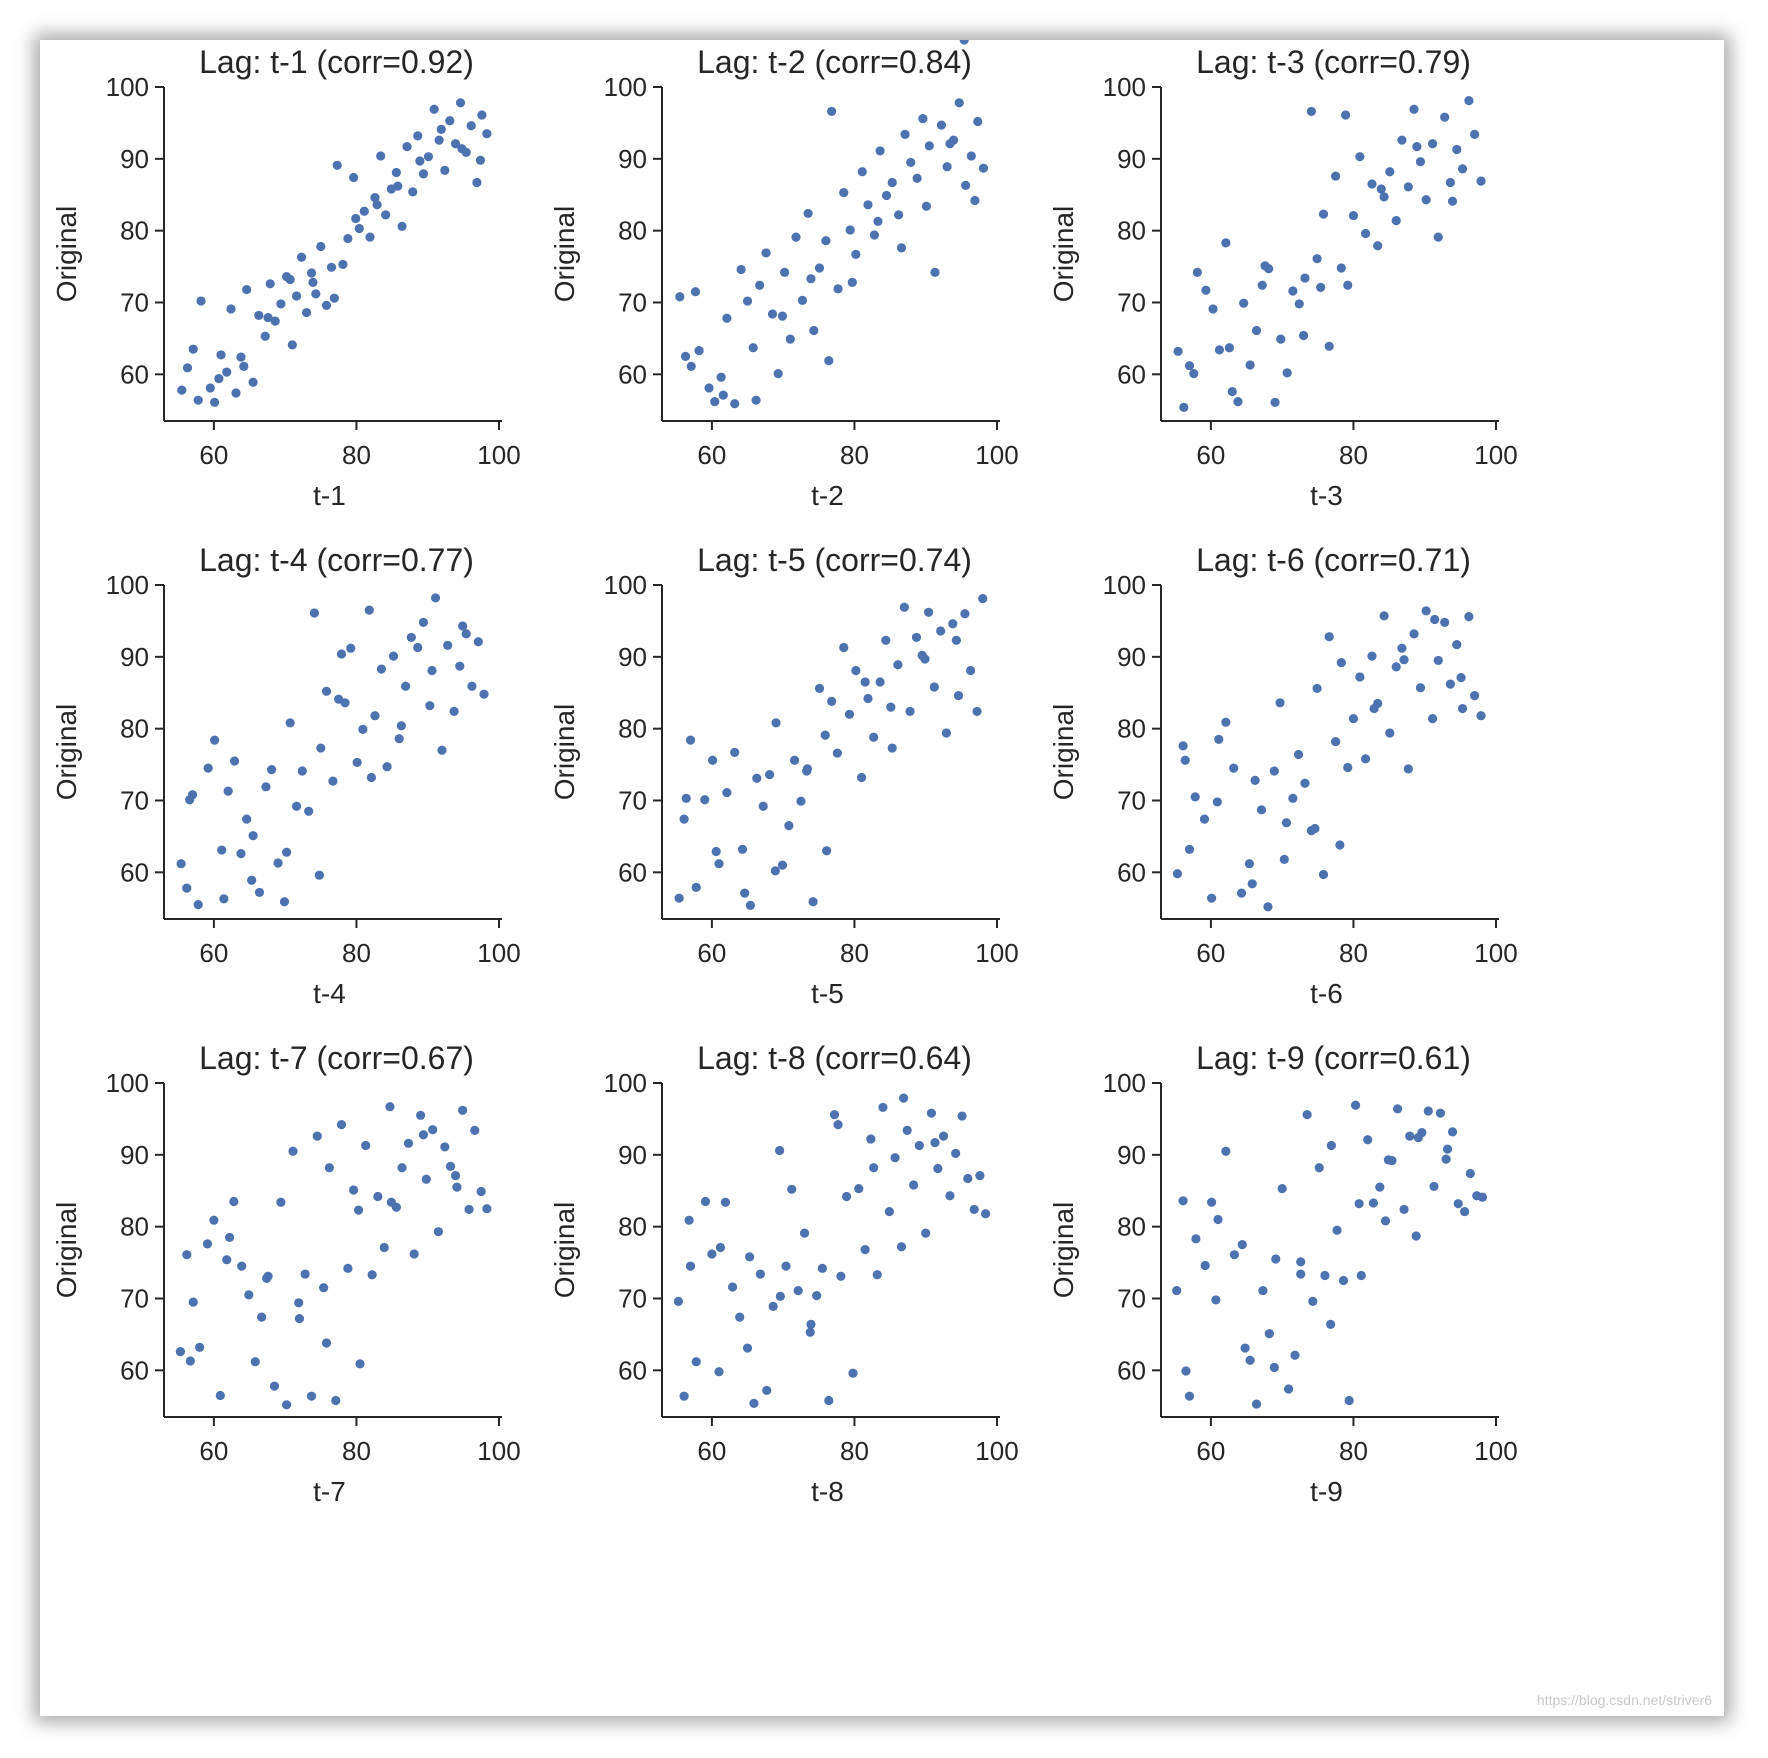 The image size is (1768, 1758). Describe the element at coordinates (336, 560) in the screenshot. I see `panel-title: Lag: t-4 (corr=0.77)` at that location.